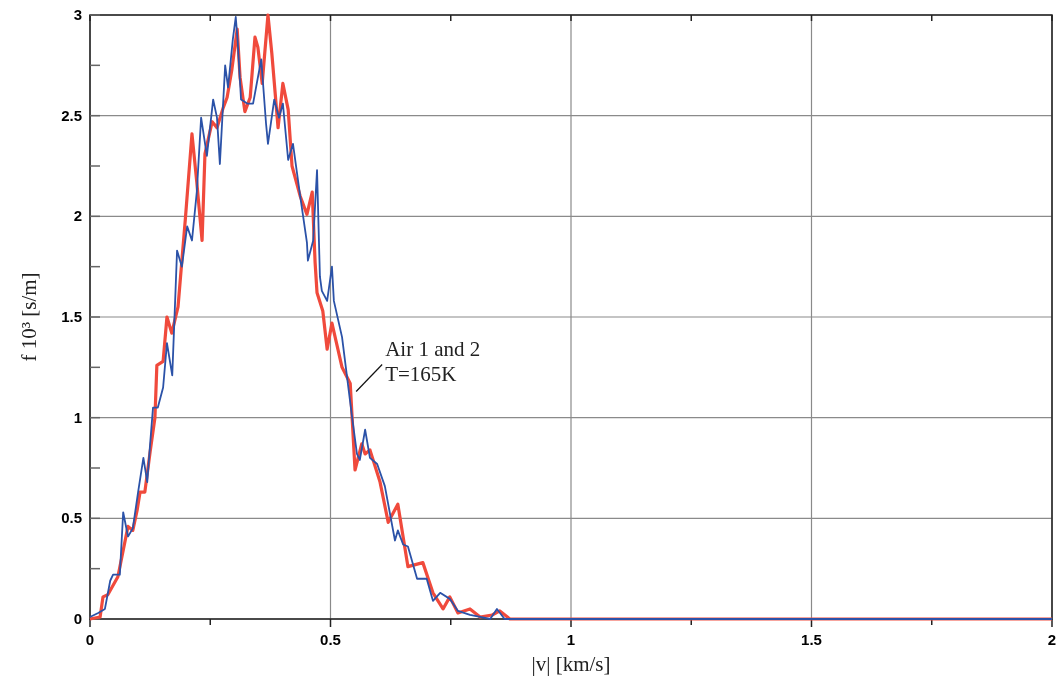  Describe the element at coordinates (77, 216) in the screenshot. I see `y-tick-label: 2` at that location.